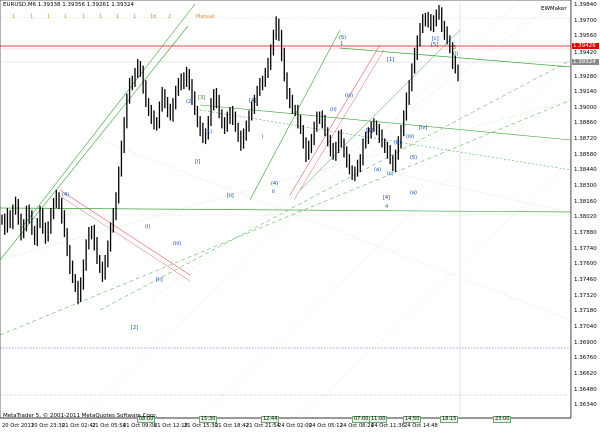  I want to click on price-tick: 1.39560, so click(585, 36).